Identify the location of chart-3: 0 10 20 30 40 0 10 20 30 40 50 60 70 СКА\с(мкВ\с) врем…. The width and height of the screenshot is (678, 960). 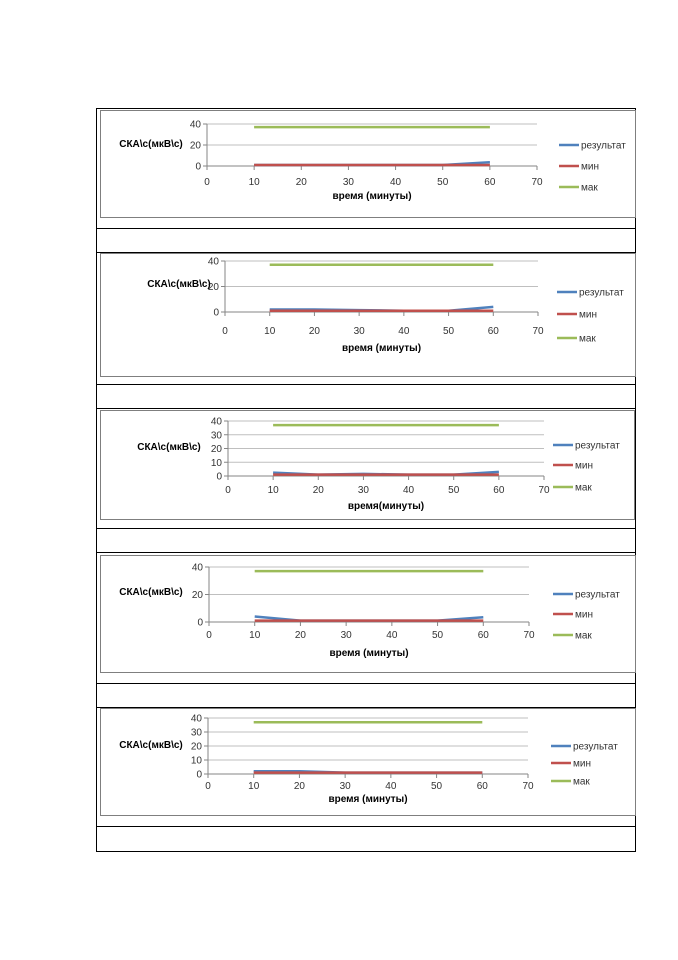
(367, 465).